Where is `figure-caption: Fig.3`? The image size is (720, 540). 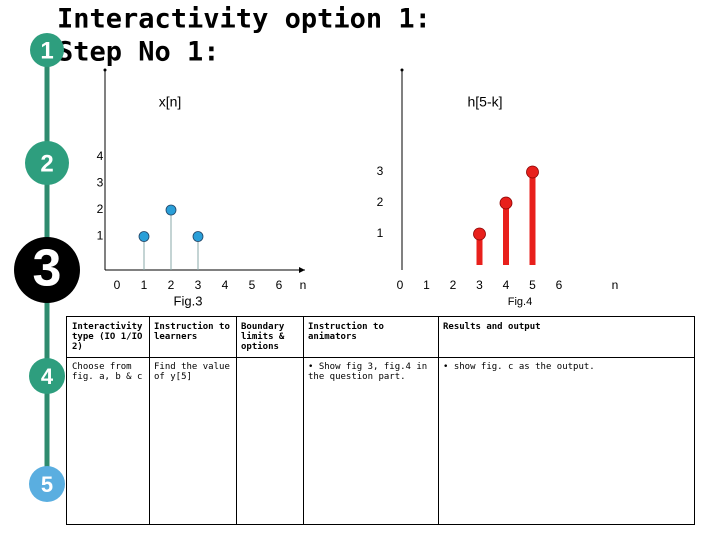
figure-caption: Fig.3 is located at coordinates (188, 300).